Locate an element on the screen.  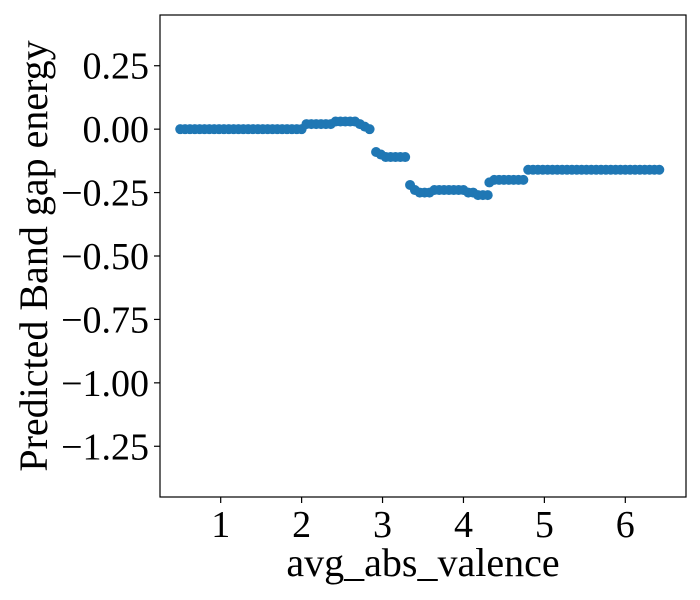
x-tick-label: 2 is located at coordinates (301, 525).